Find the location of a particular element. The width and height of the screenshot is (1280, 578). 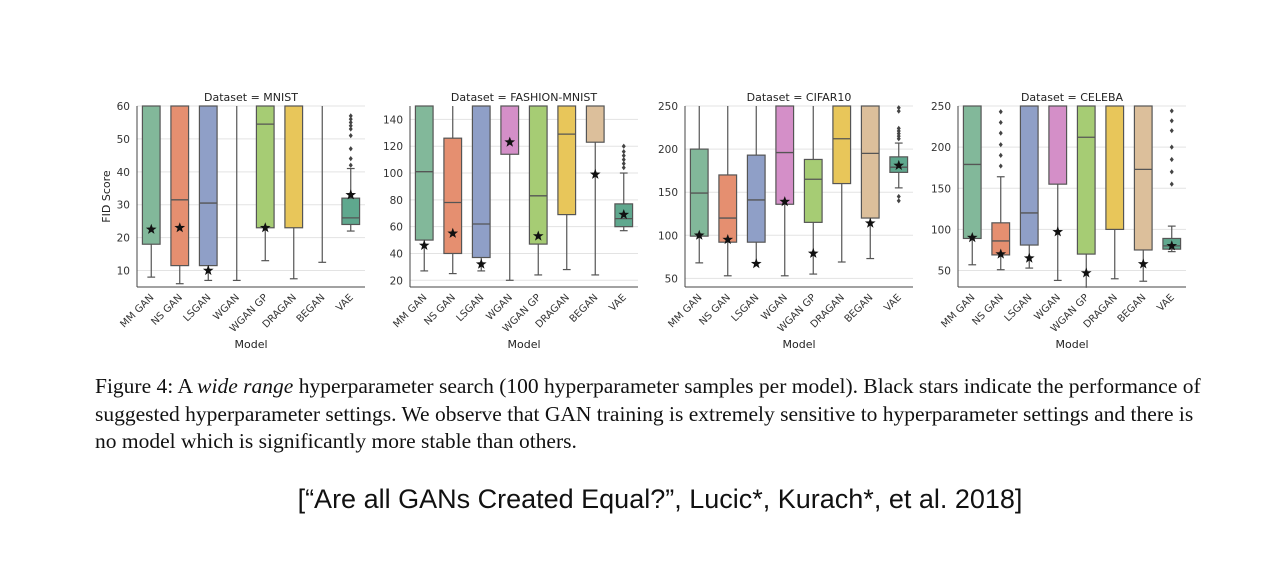

caption-italic: wide range is located at coordinates (245, 386).